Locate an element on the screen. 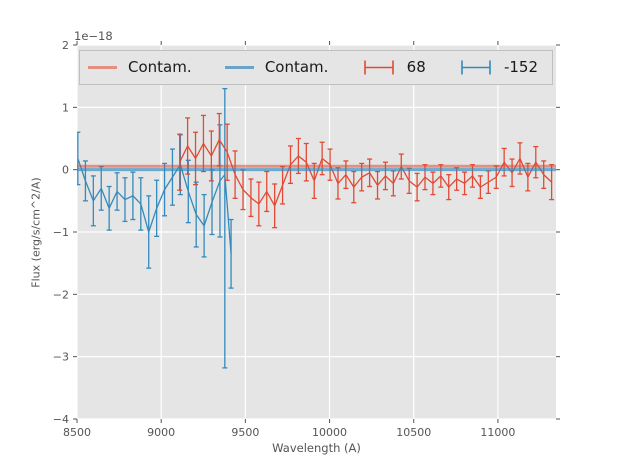 The image size is (617, 467). x-tick-label: 9000 is located at coordinates (161, 432).